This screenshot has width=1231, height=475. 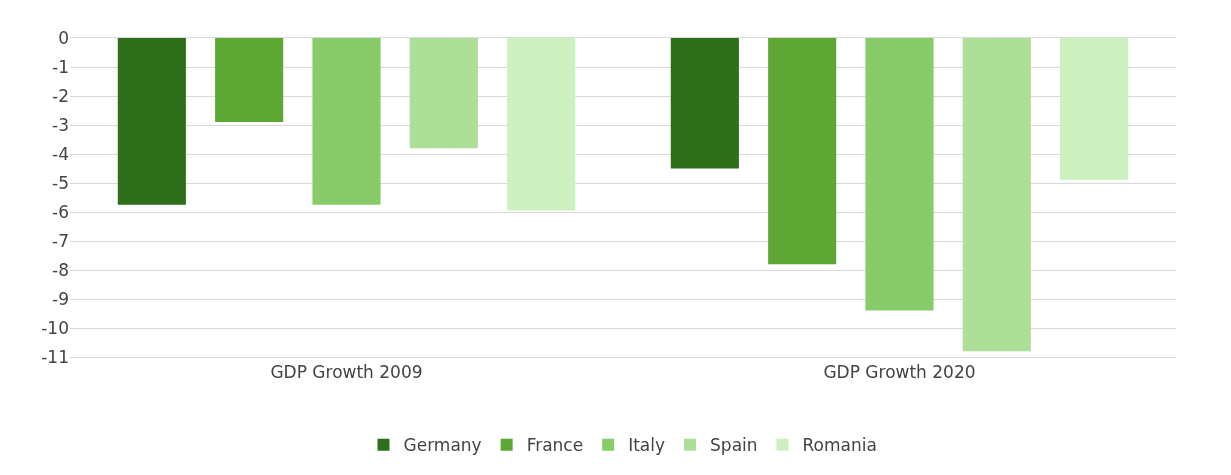 What do you see at coordinates (60, 66) in the screenshot?
I see `y-tick-label: -1` at bounding box center [60, 66].